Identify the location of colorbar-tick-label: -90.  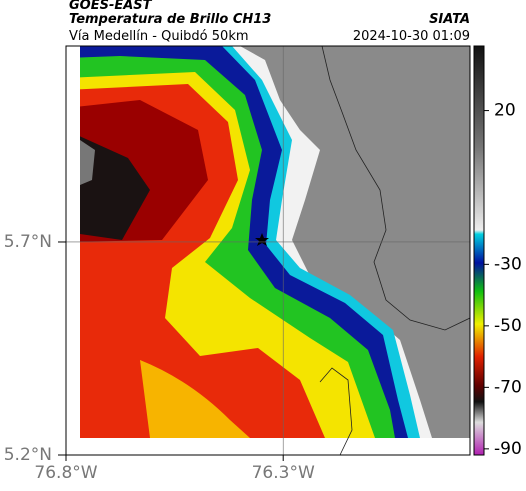
(508, 449).